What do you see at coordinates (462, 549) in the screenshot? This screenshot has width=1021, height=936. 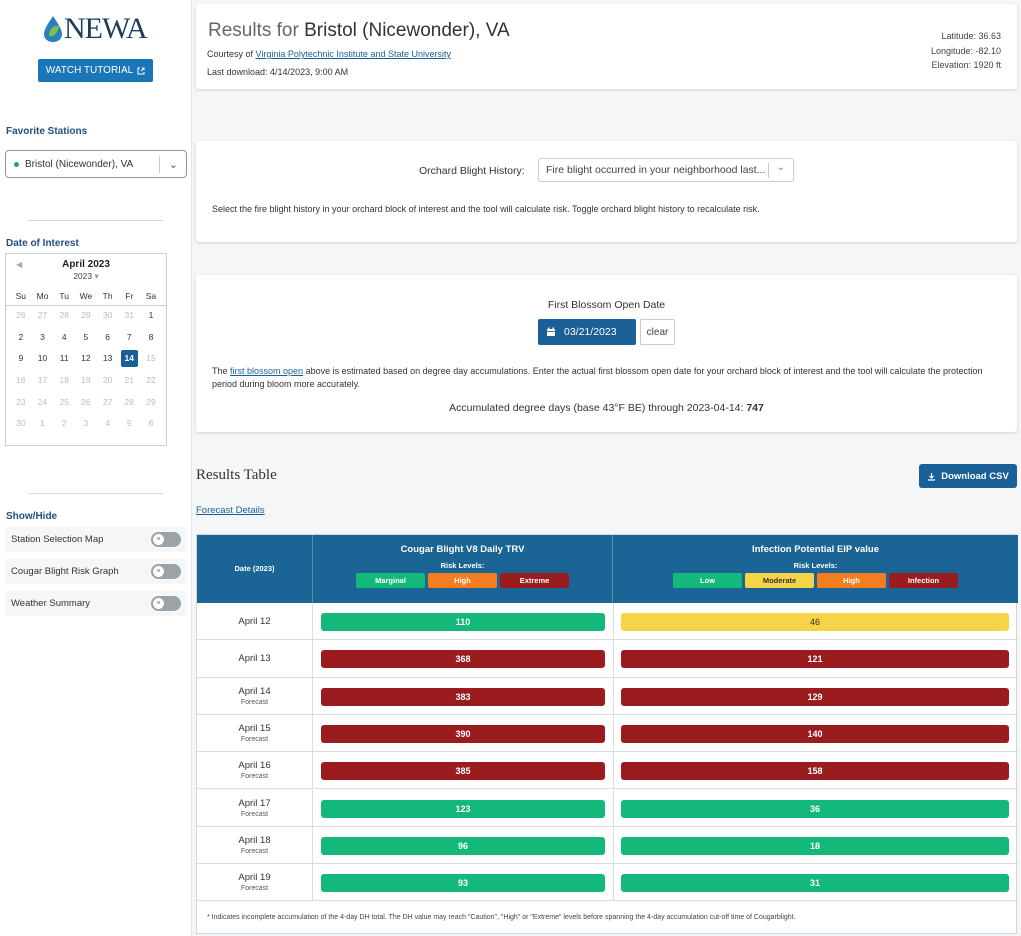 I see `trv-column-title: Cougar Blight V8 Daily TRV` at bounding box center [462, 549].